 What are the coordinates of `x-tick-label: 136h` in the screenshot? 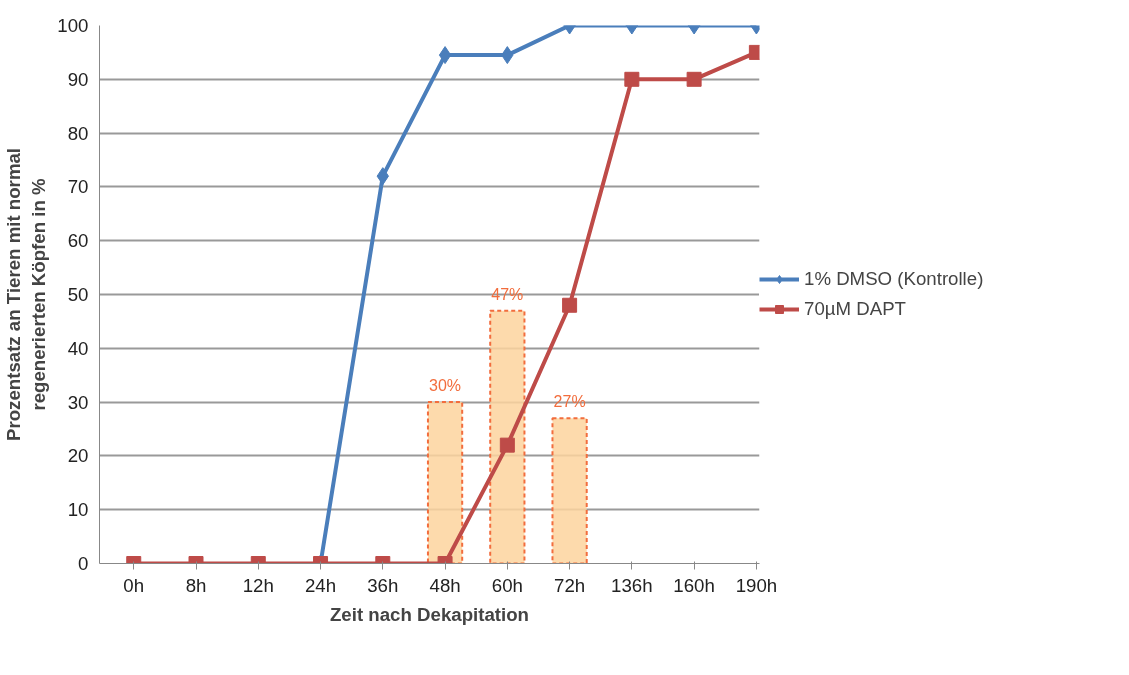 It's located at (632, 585).